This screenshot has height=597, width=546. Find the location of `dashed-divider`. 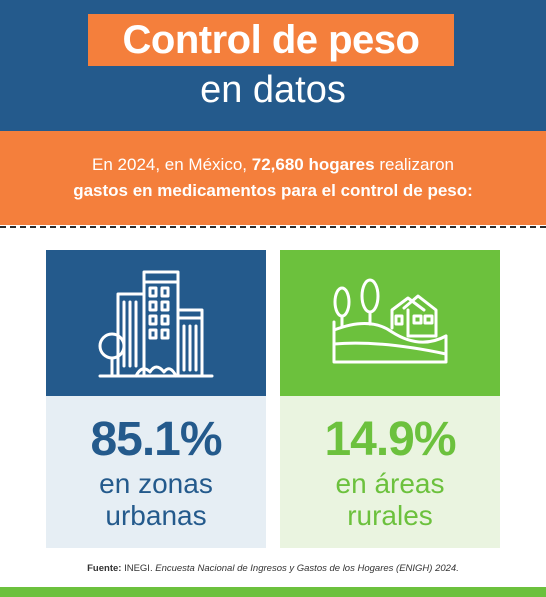

dashed-divider is located at coordinates (273, 227).